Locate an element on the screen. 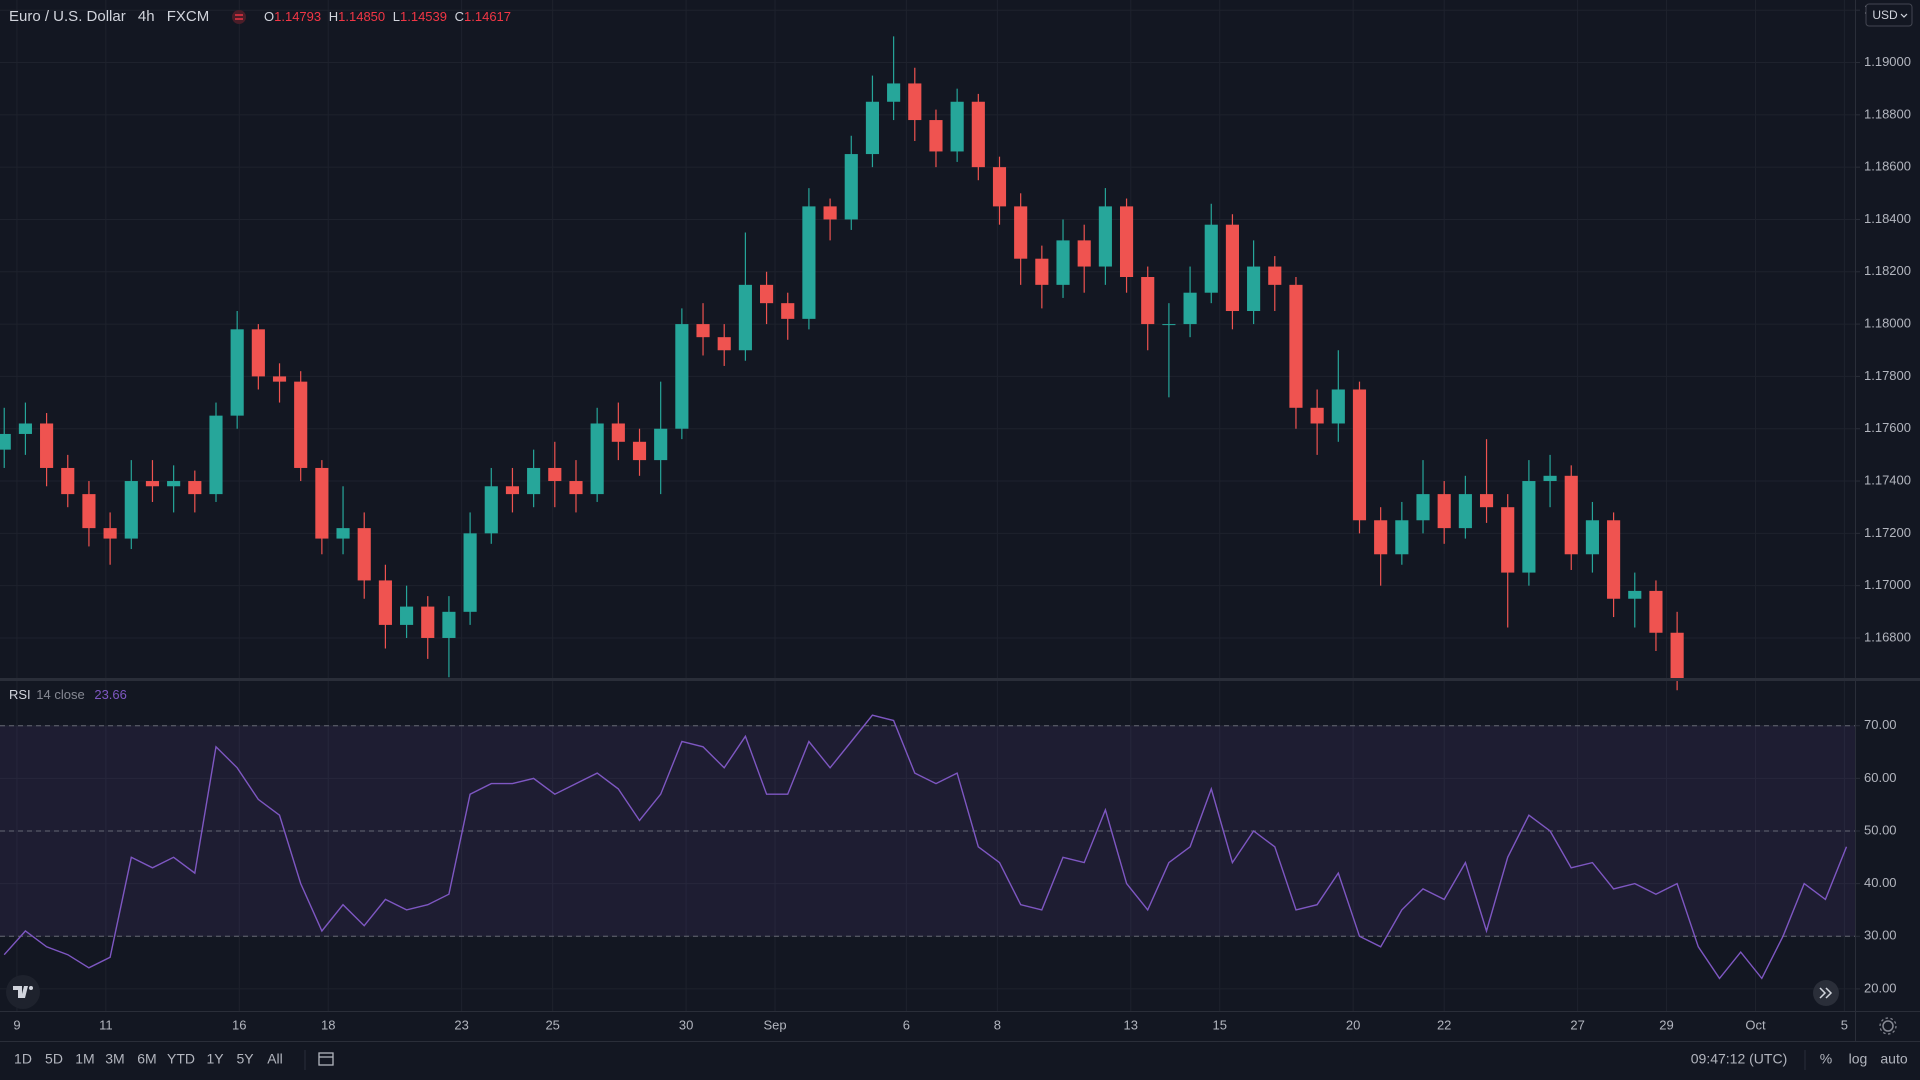  currency: USD is located at coordinates (1885, 15).